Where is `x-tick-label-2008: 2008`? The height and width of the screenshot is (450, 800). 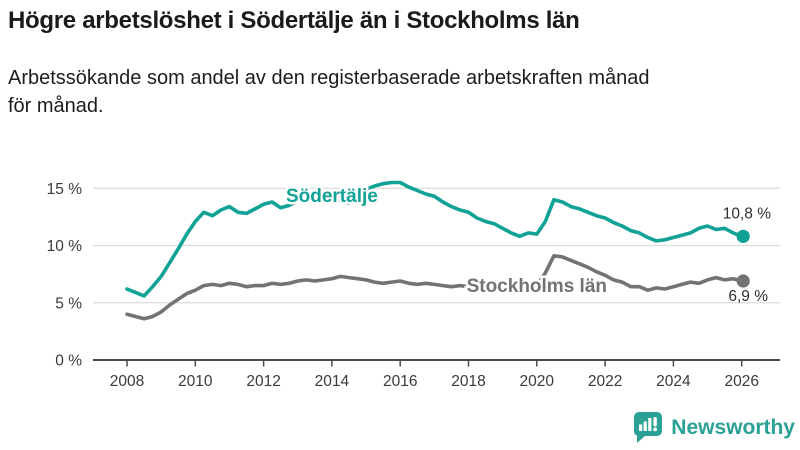
x-tick-label-2008: 2008 is located at coordinates (127, 381).